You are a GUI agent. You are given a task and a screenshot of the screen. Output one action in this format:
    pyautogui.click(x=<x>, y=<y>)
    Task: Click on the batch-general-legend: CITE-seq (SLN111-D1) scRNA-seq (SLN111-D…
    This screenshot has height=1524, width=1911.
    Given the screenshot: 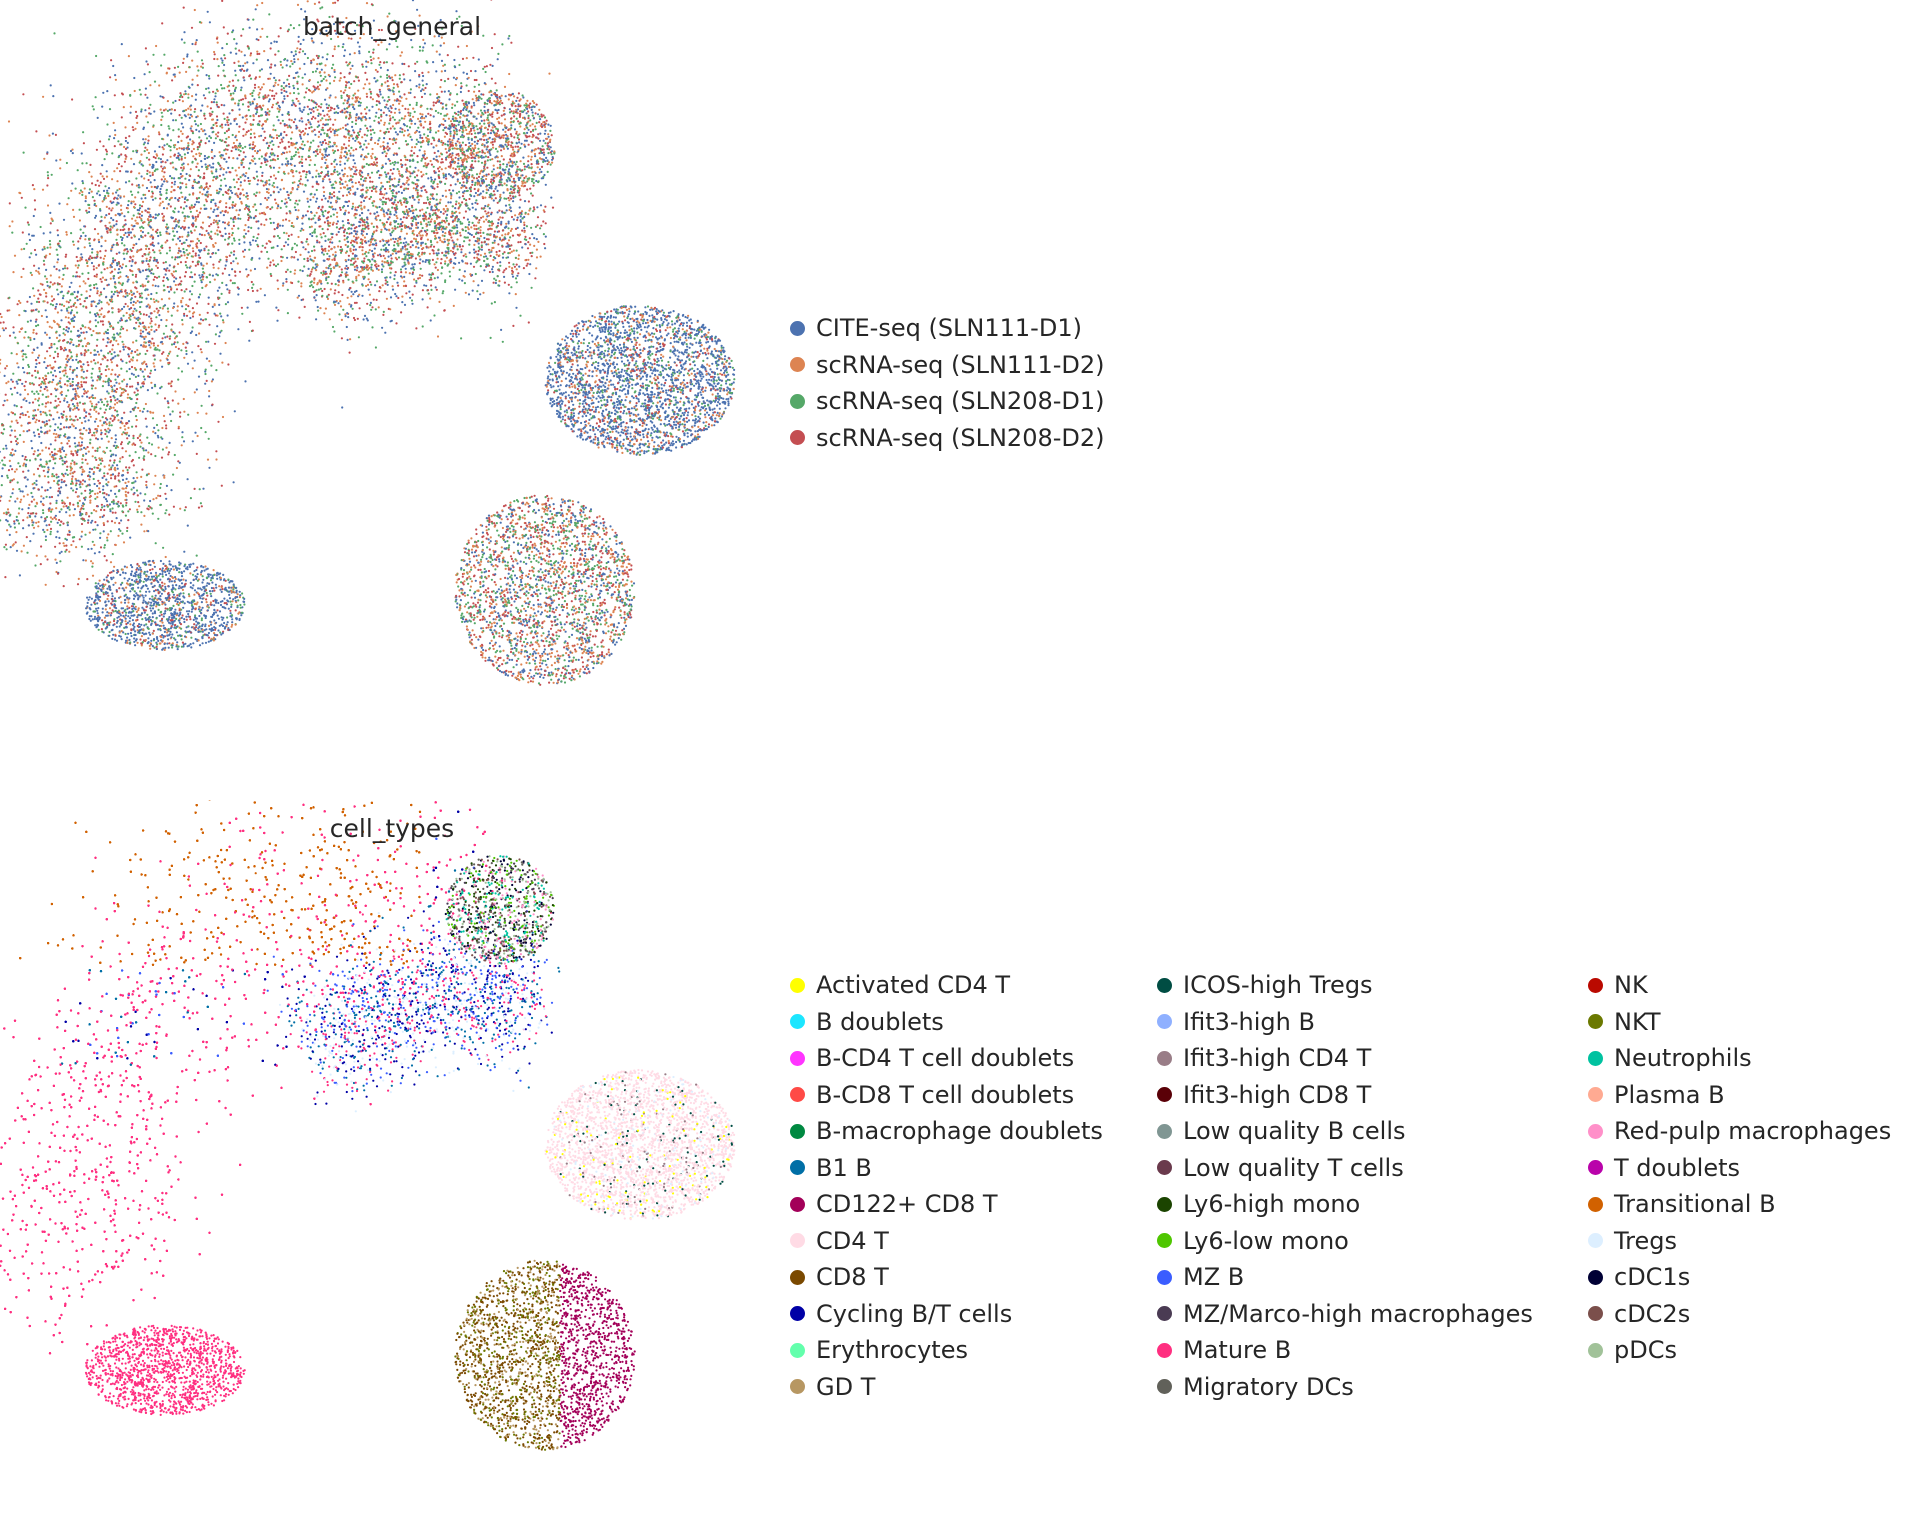 What is the action you would take?
    pyautogui.click(x=947, y=383)
    